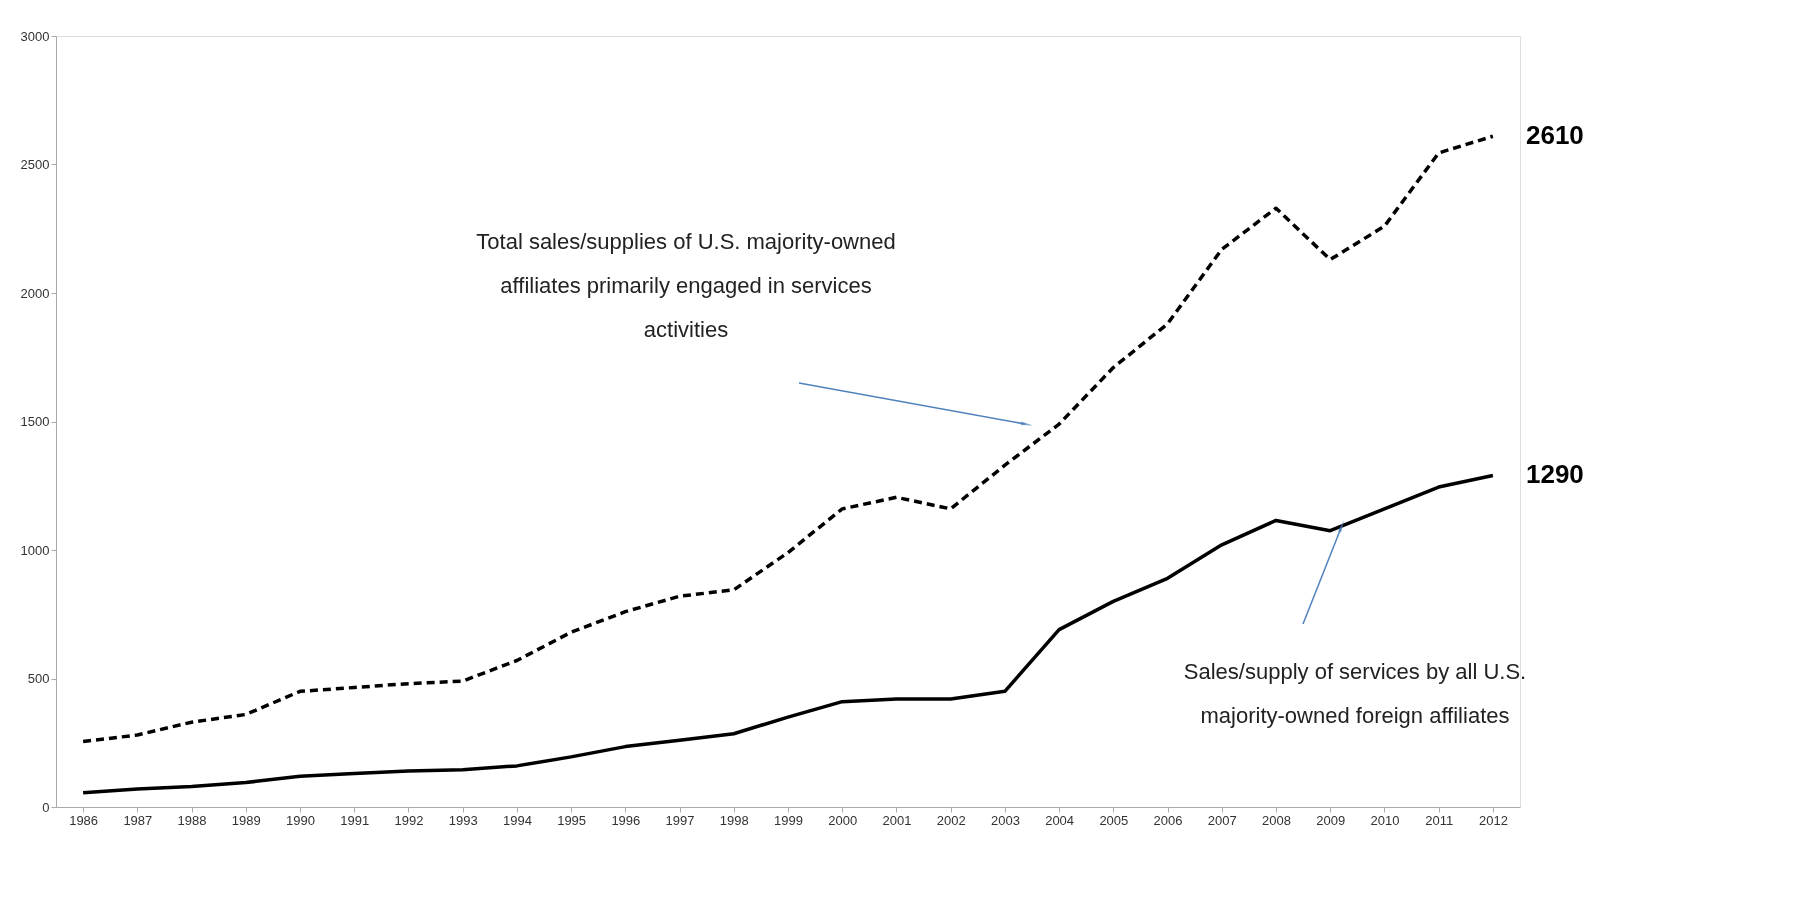 This screenshot has height=915, width=1816. Describe the element at coordinates (35, 36) in the screenshot. I see `y-tick-label: 3000` at that location.